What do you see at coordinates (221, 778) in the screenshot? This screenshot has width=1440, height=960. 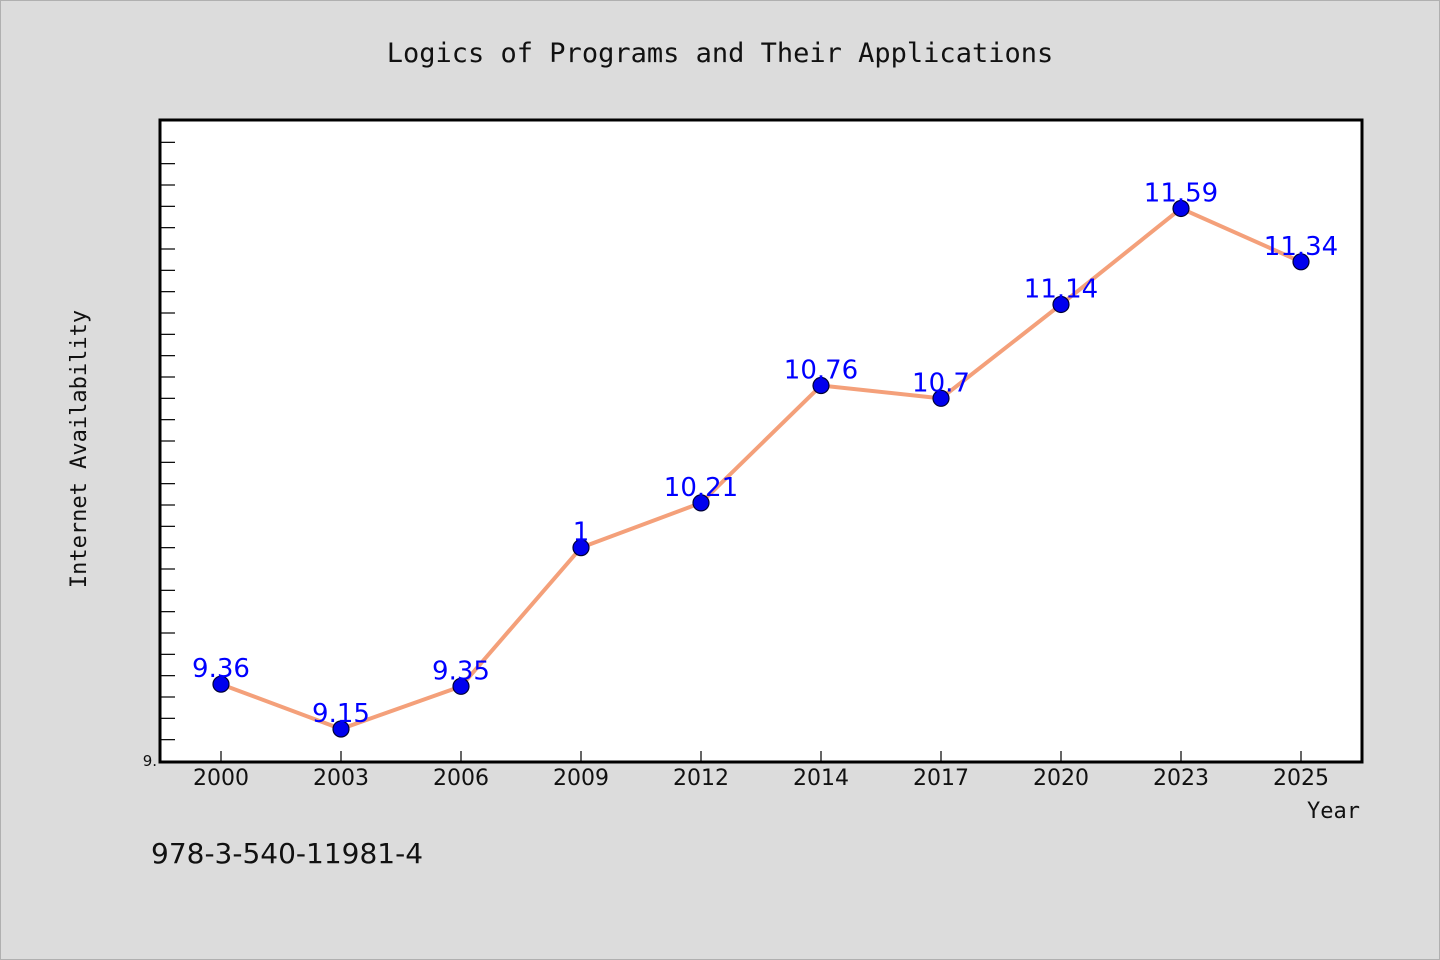 I see `x-tick-label: 2000` at bounding box center [221, 778].